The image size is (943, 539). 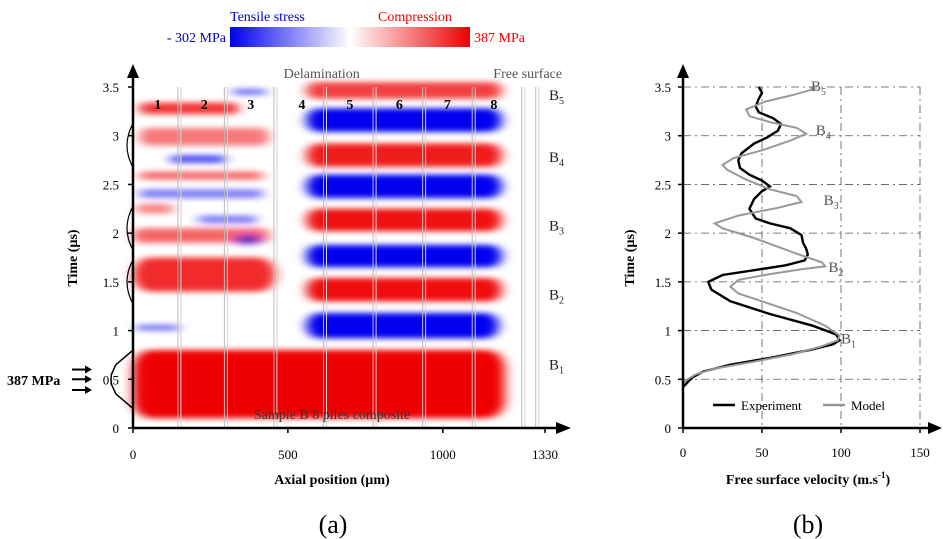 I want to click on panel-b-echo-labels: B1 B2 B3 B4 B5, so click(x=833, y=214).